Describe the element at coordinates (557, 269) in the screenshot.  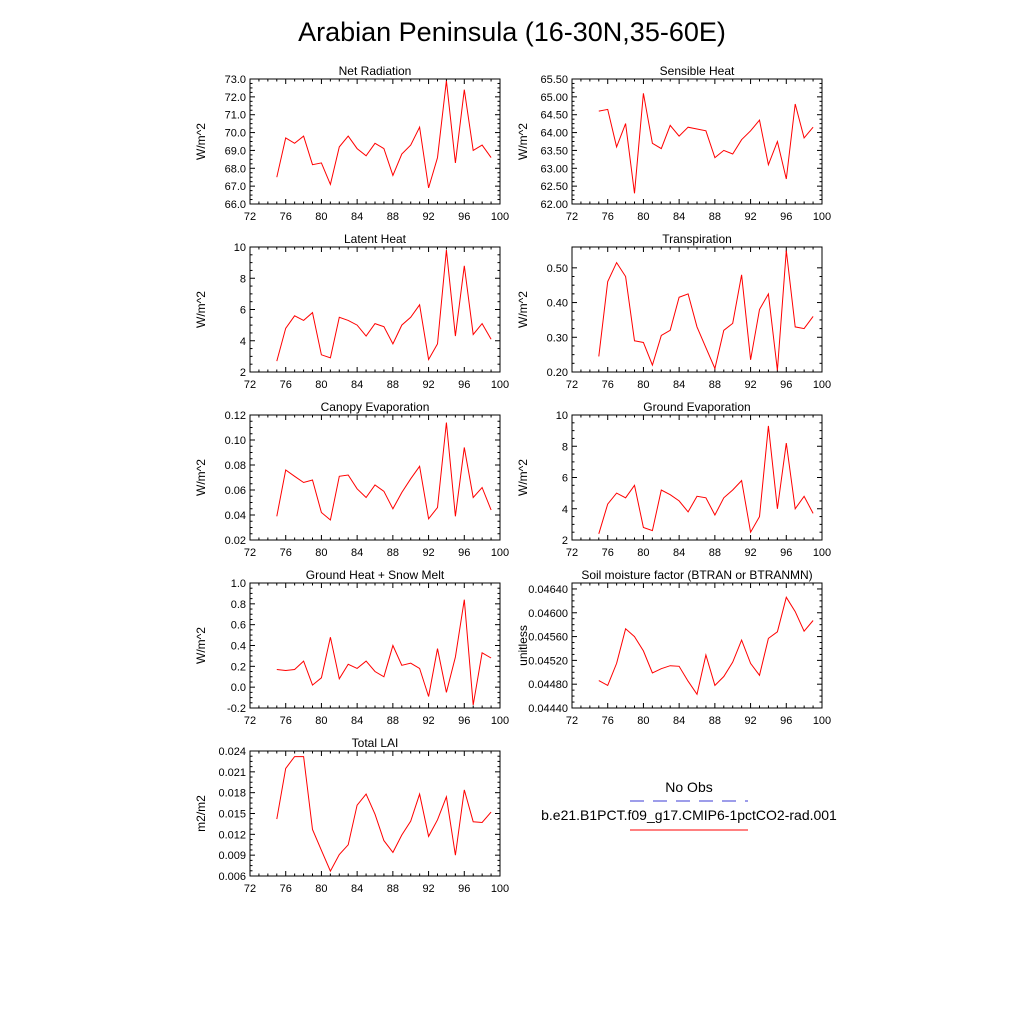
I see `y-tick-label: 0.50` at that location.